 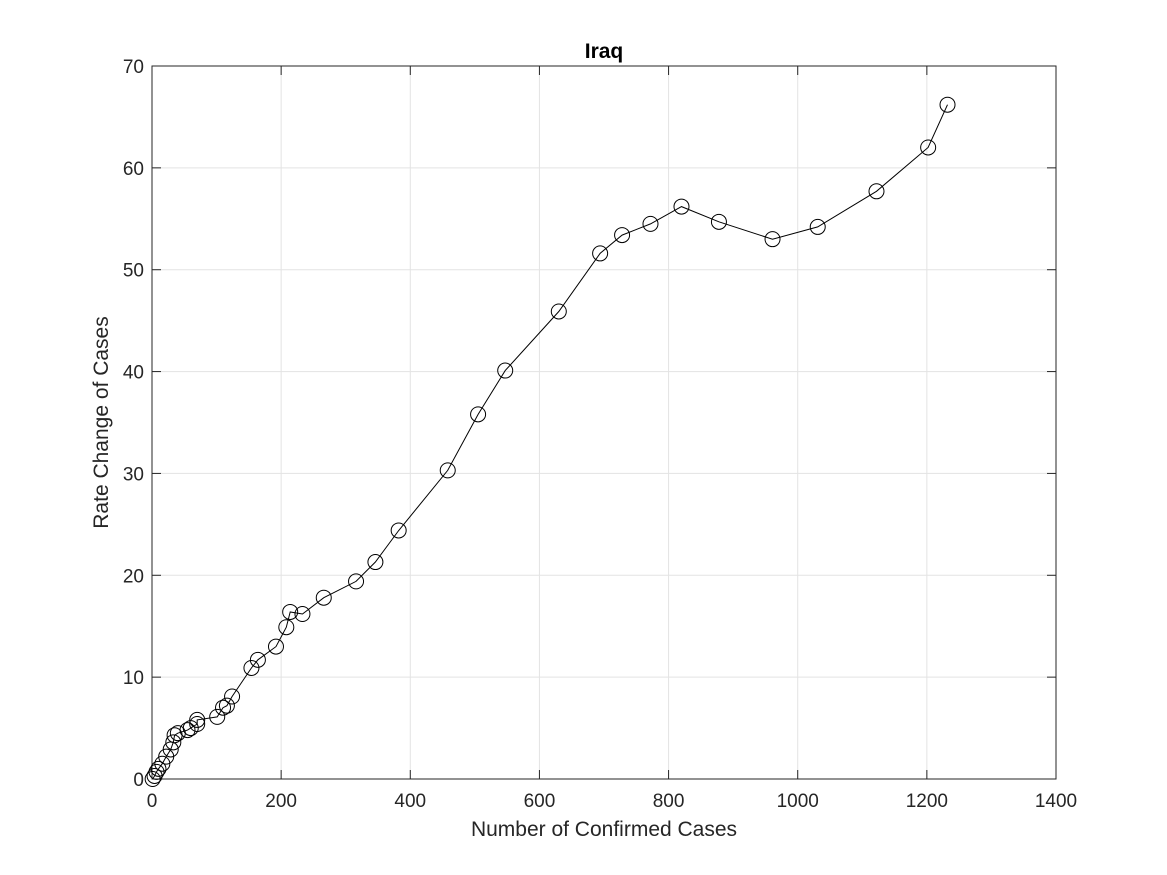 What do you see at coordinates (604, 829) in the screenshot?
I see `x-axis-label: Number of Confirmed Cases` at bounding box center [604, 829].